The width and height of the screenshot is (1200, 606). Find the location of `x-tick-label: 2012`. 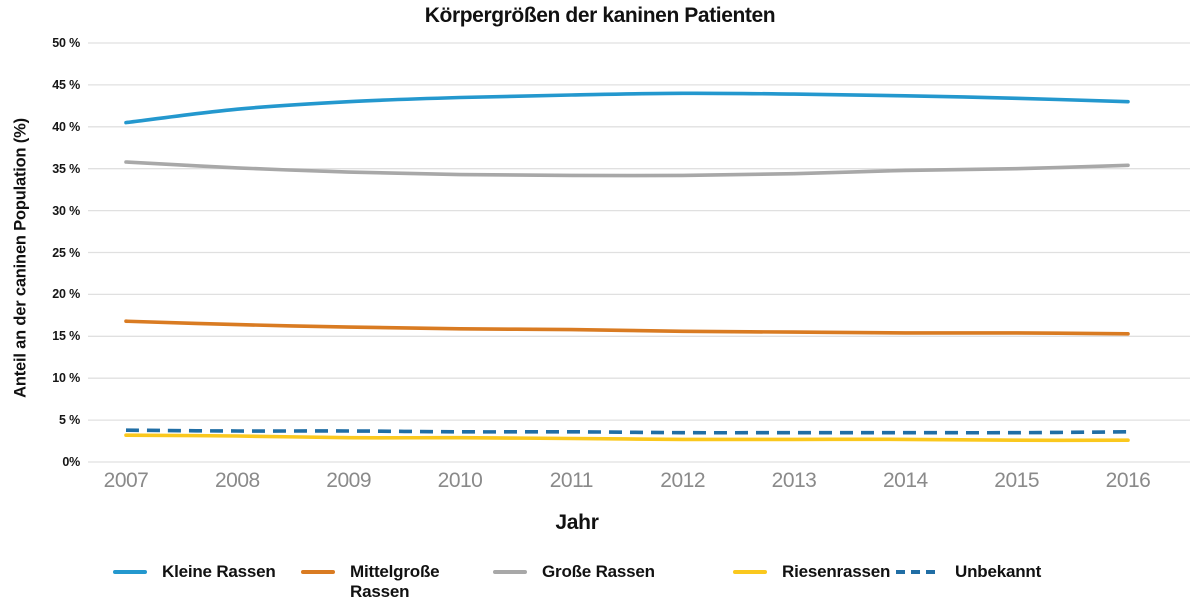

x-tick-label: 2012 is located at coordinates (683, 480).